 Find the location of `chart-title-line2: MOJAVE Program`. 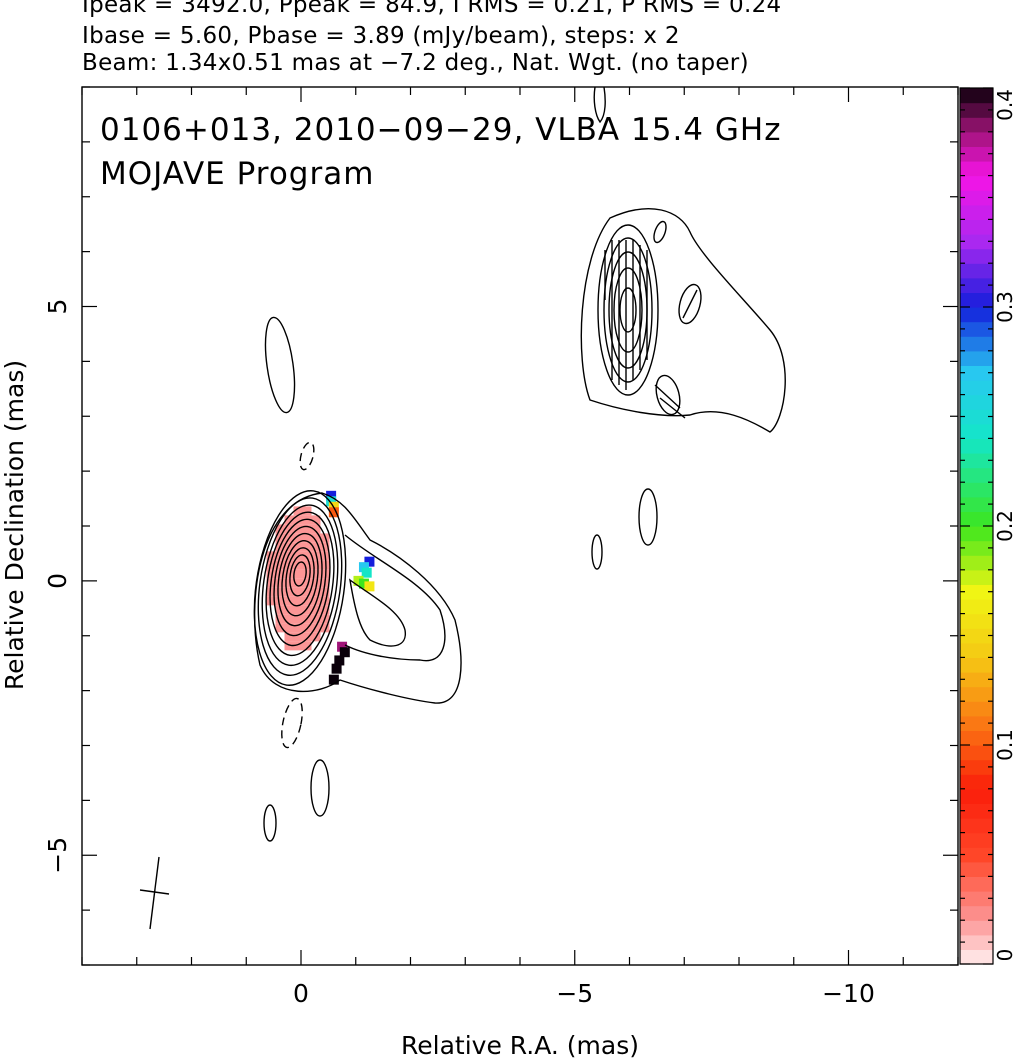

chart-title-line2: MOJAVE Program is located at coordinates (237, 174).